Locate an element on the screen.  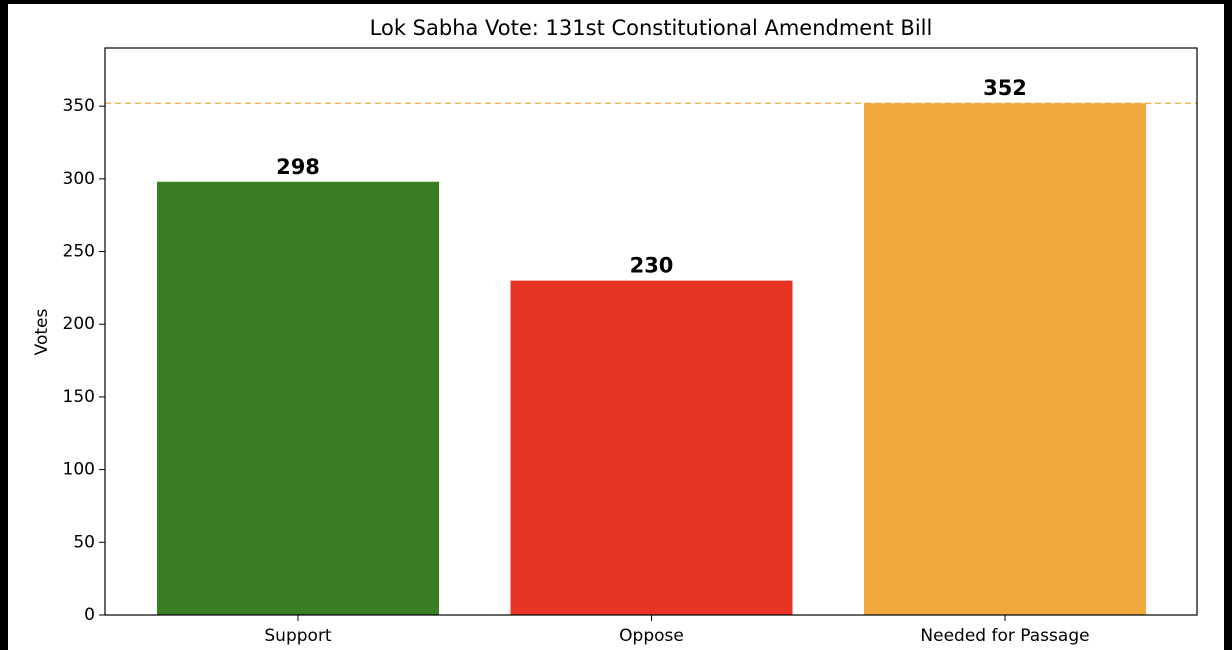
y-tick-label: 250 is located at coordinates (79, 252).